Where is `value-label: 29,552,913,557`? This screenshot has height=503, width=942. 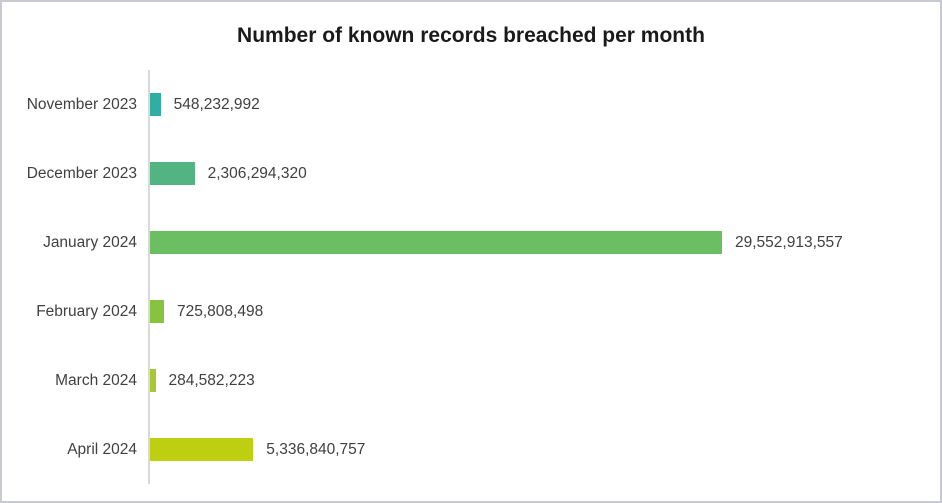
value-label: 29,552,913,557 is located at coordinates (789, 242).